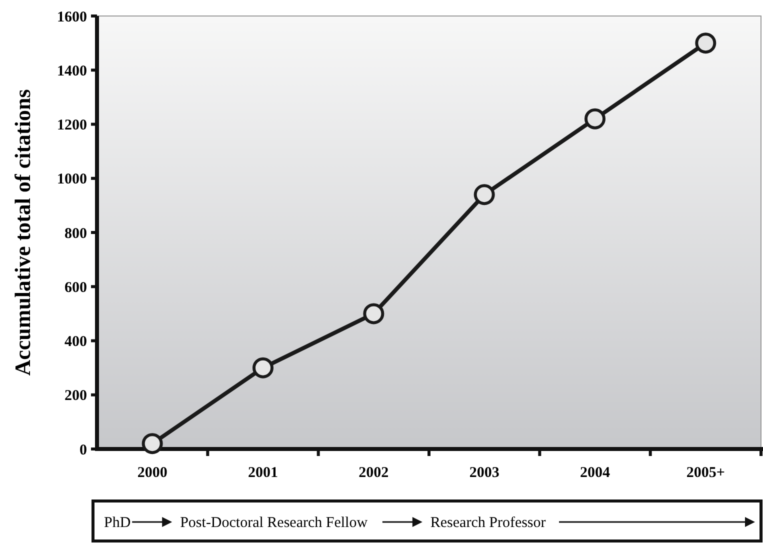 This screenshot has height=551, width=763. What do you see at coordinates (72, 180) in the screenshot?
I see `y-tick-label: 1000` at bounding box center [72, 180].